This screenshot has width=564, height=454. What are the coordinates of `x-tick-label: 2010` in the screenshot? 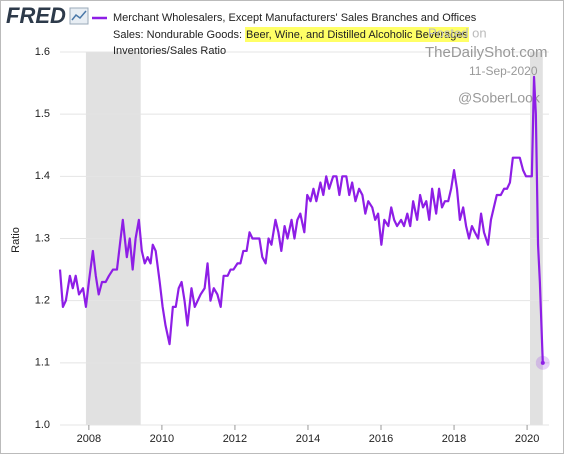 It's located at (162, 439).